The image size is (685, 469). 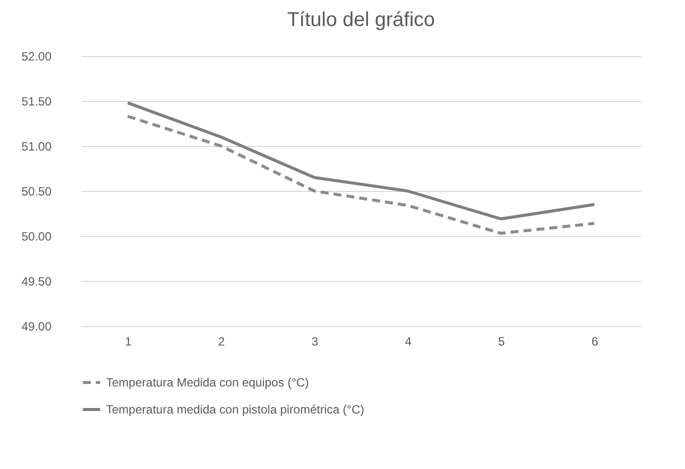 What do you see at coordinates (36, 327) in the screenshot?
I see `y-tick-label: 49.00` at bounding box center [36, 327].